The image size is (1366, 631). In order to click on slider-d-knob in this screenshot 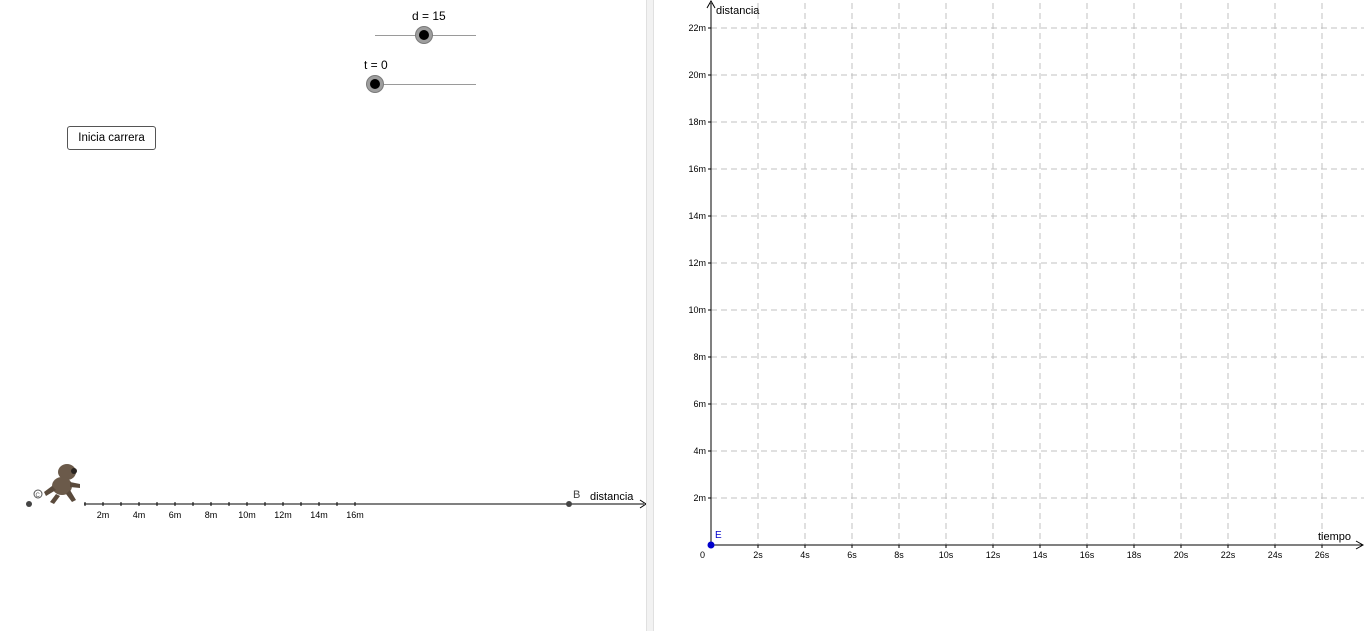, I will do `click(424, 35)`.